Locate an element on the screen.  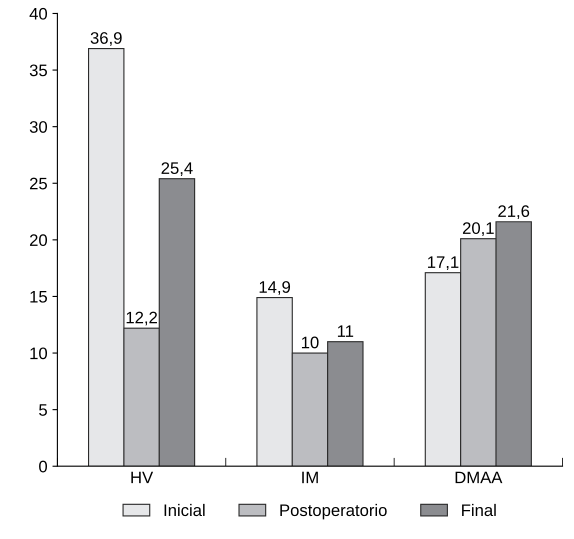
y-tick-label: 35 is located at coordinates (38, 70).